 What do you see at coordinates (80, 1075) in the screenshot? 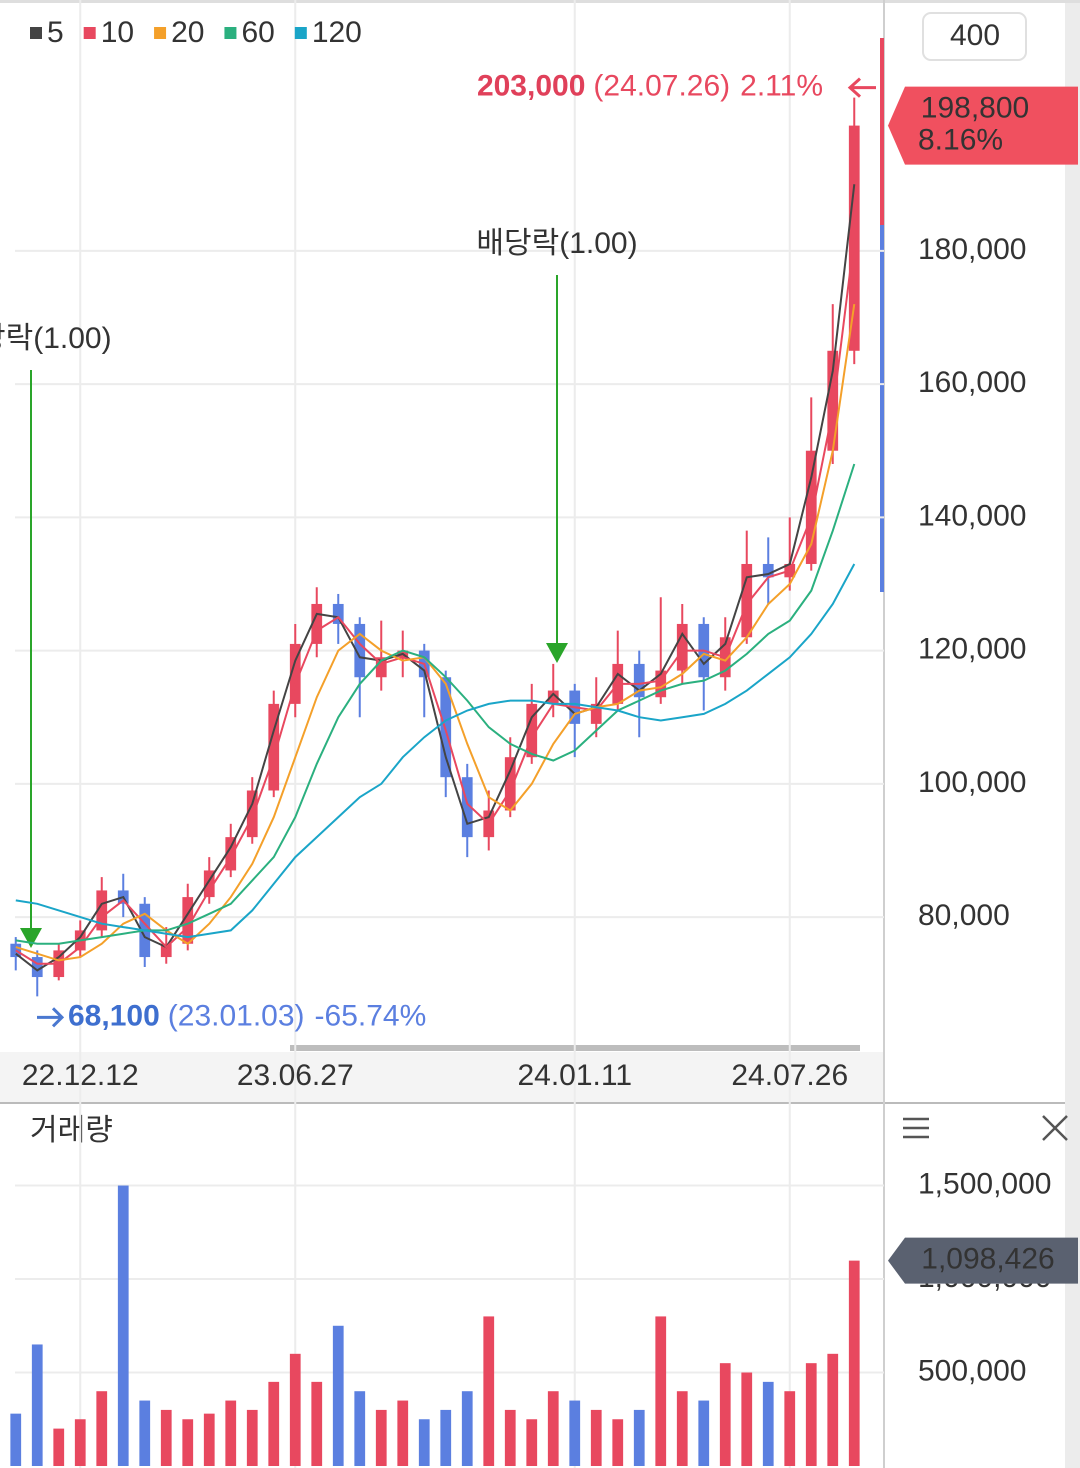
I see `x-tick-label: 22.12.12` at bounding box center [80, 1075].